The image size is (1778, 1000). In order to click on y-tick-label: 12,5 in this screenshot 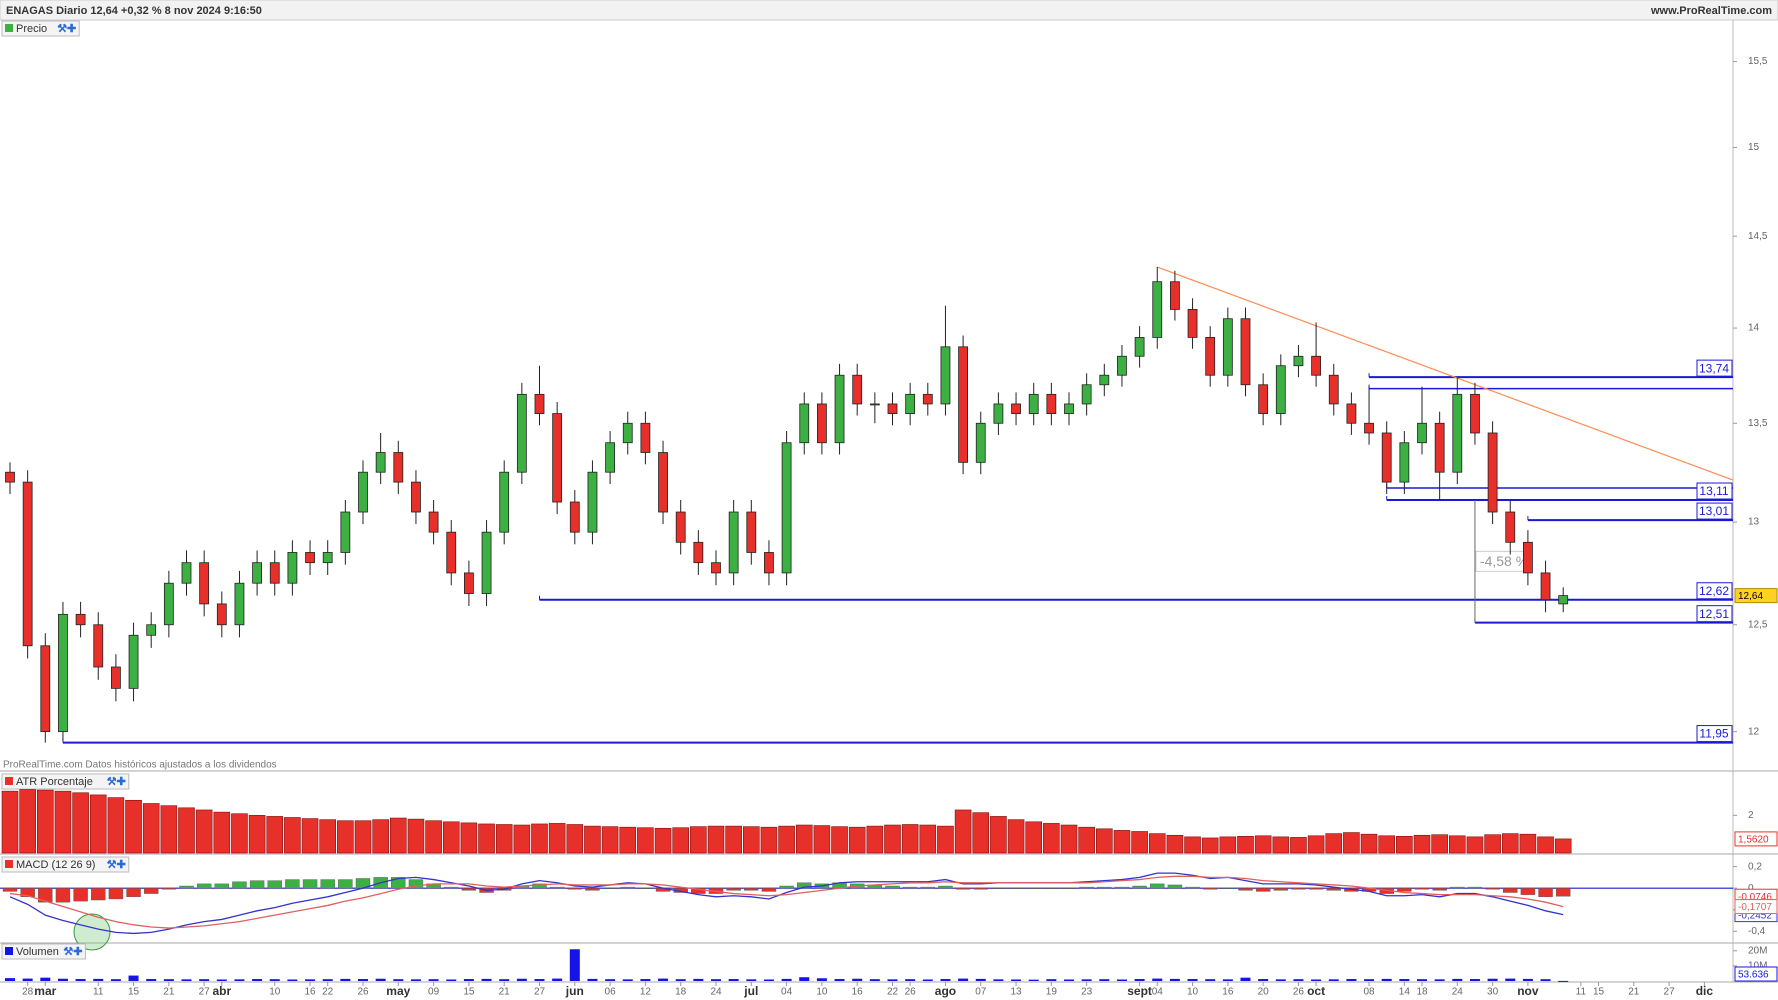, I will do `click(1758, 624)`.